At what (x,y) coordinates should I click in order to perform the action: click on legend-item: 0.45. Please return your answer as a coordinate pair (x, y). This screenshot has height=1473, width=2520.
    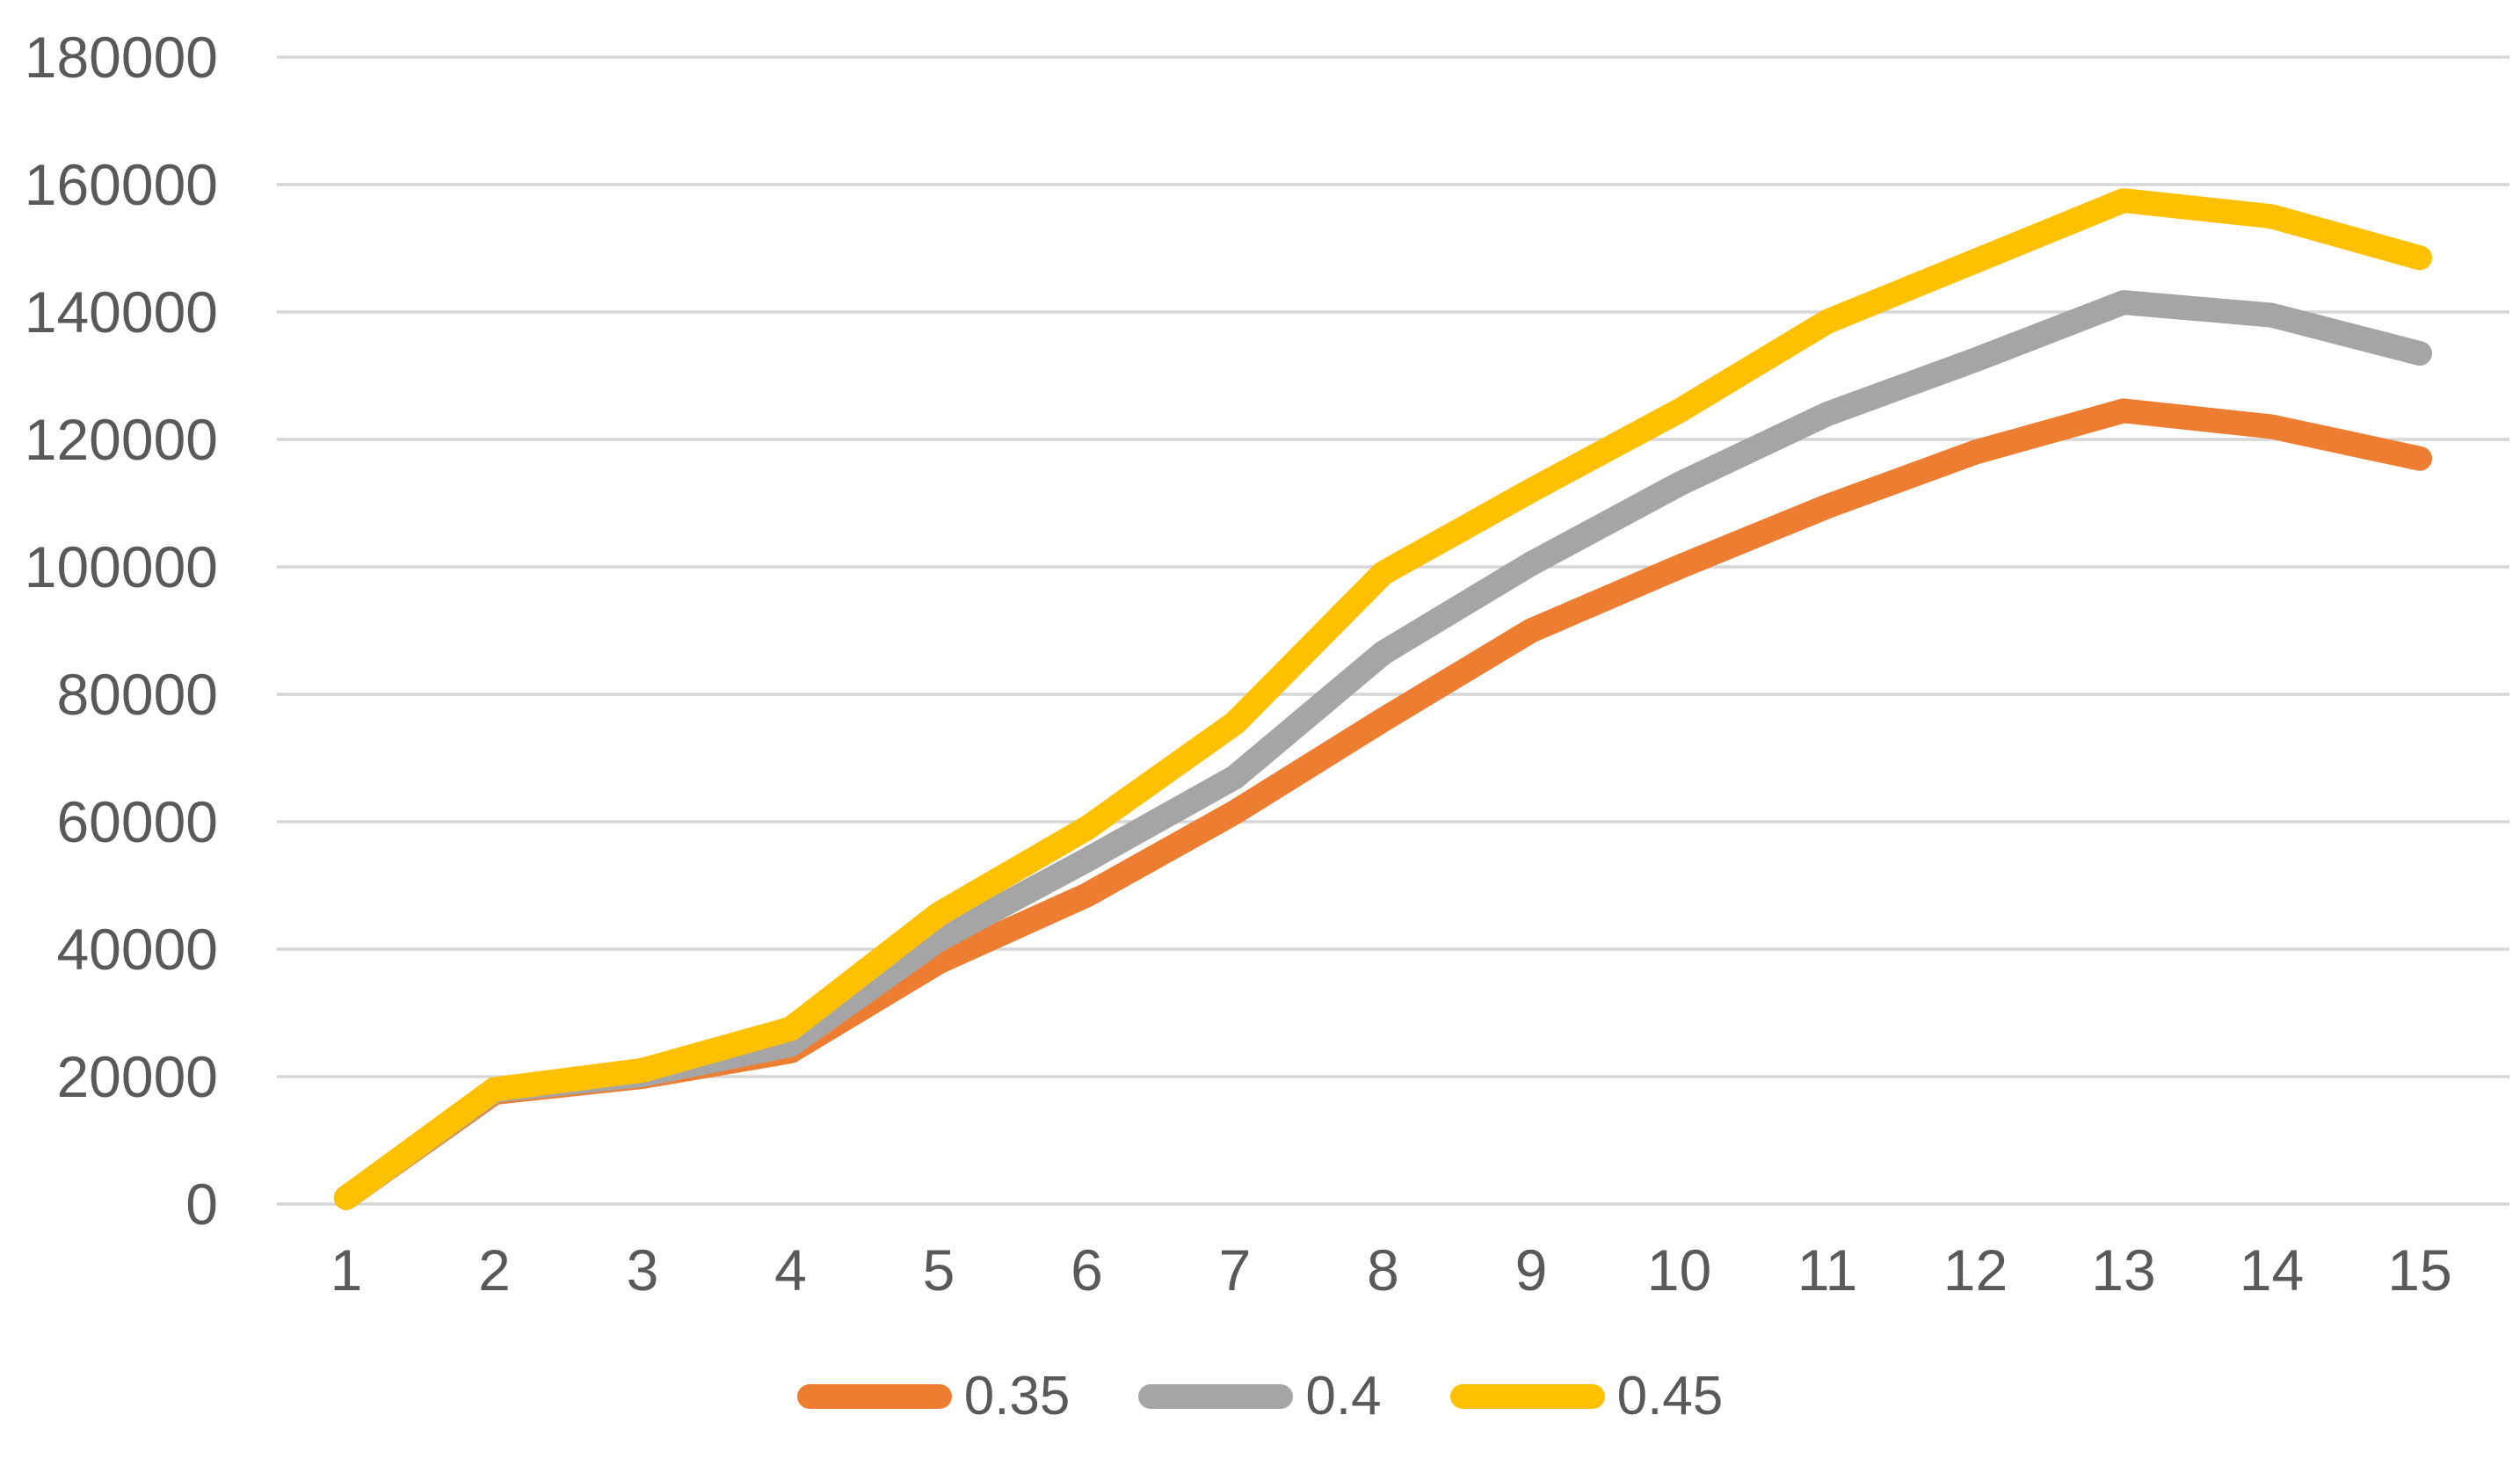
    Looking at the image, I should click on (1586, 1396).